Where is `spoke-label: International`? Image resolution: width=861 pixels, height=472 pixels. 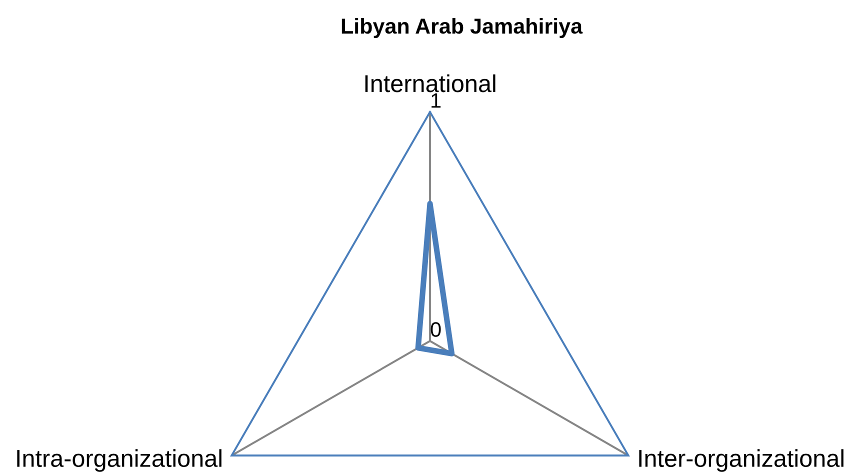
spoke-label: International is located at coordinates (430, 83).